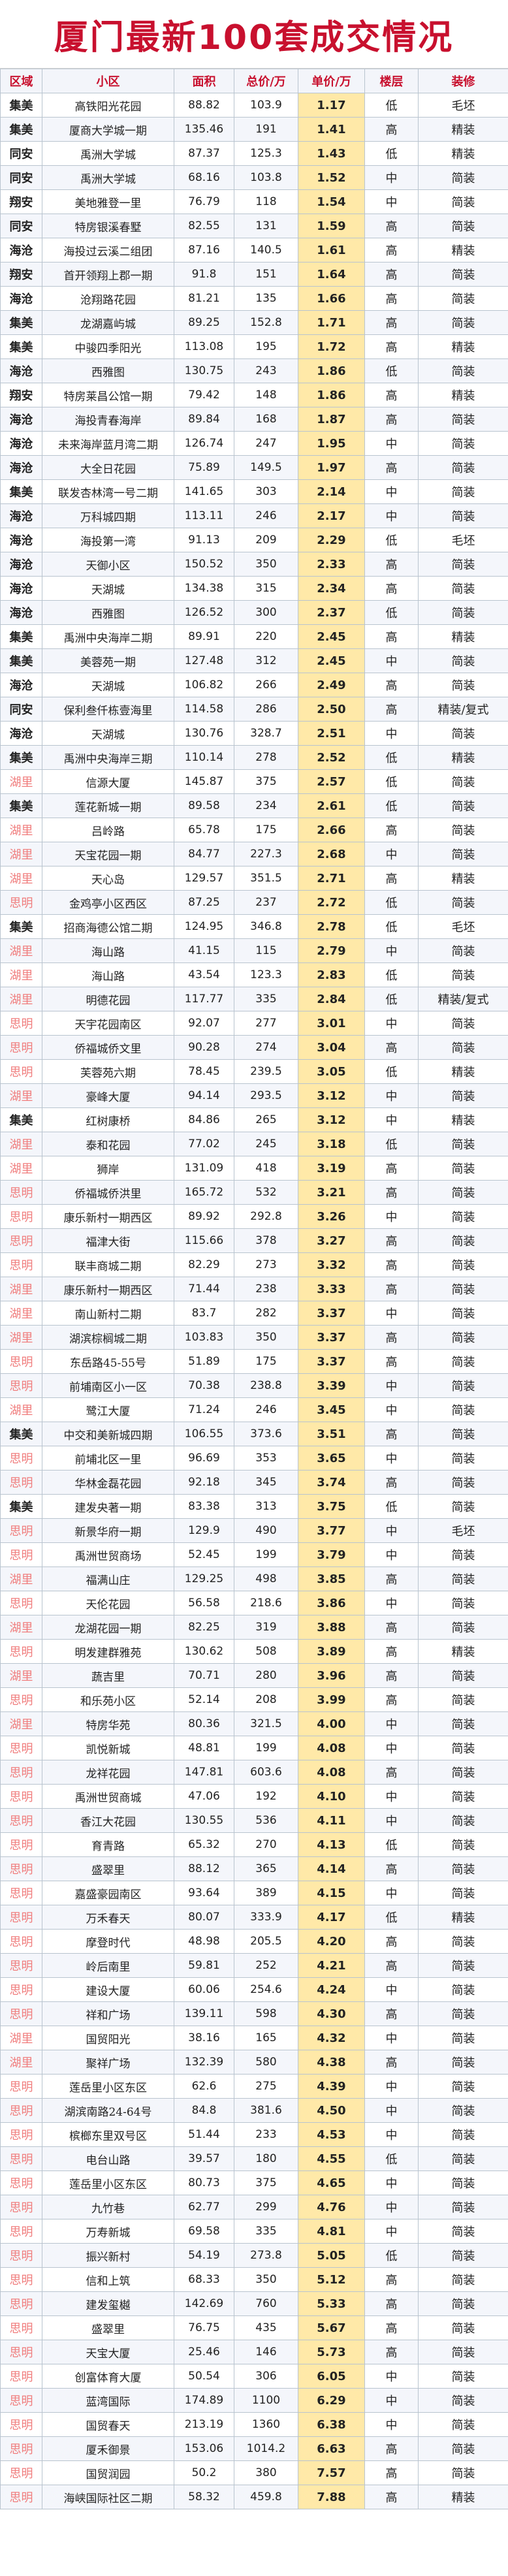 The image size is (508, 2576). What do you see at coordinates (331, 1459) in the screenshot?
I see `cell-unit-price: 3.65` at bounding box center [331, 1459].